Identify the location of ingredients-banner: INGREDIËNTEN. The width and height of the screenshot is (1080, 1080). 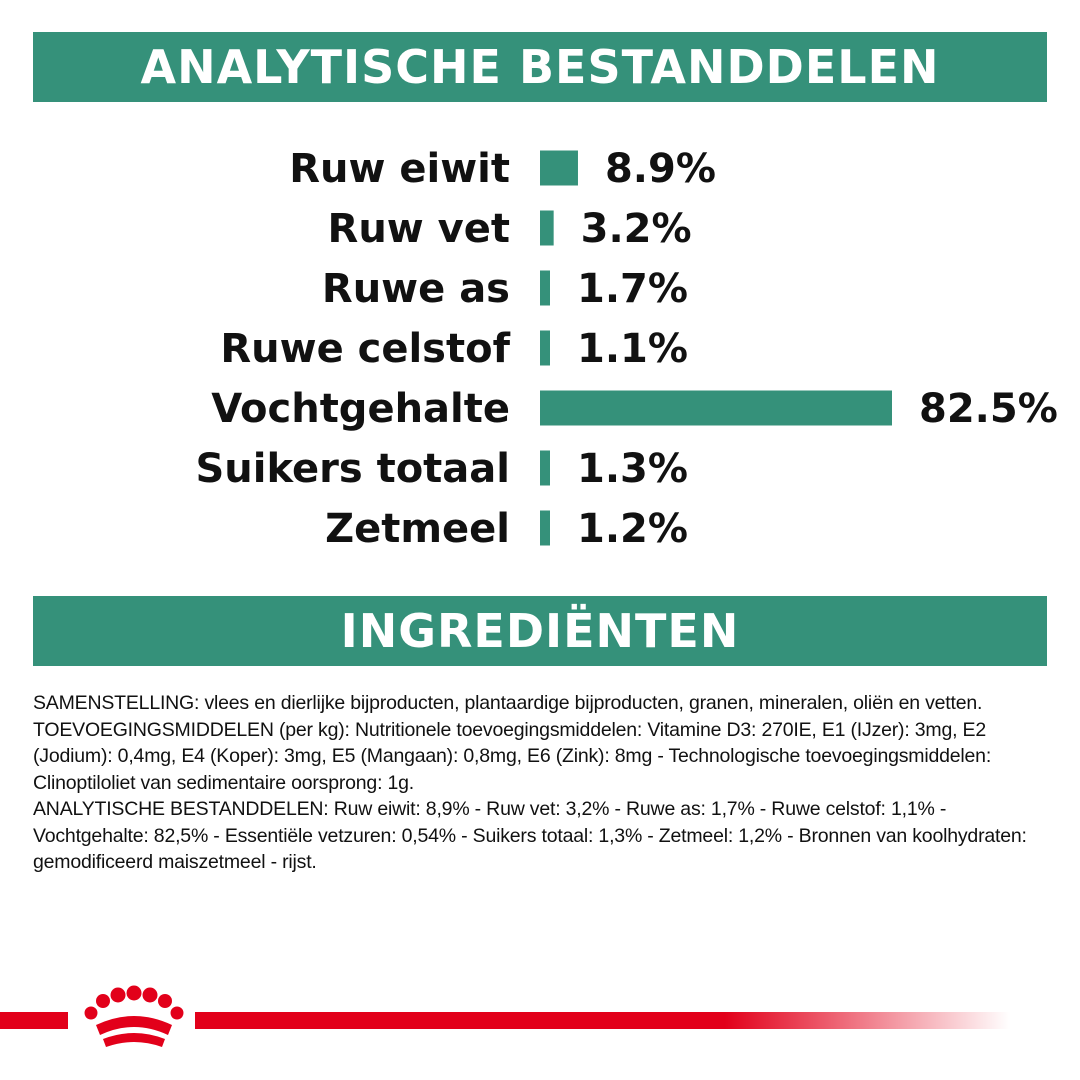
(540, 631).